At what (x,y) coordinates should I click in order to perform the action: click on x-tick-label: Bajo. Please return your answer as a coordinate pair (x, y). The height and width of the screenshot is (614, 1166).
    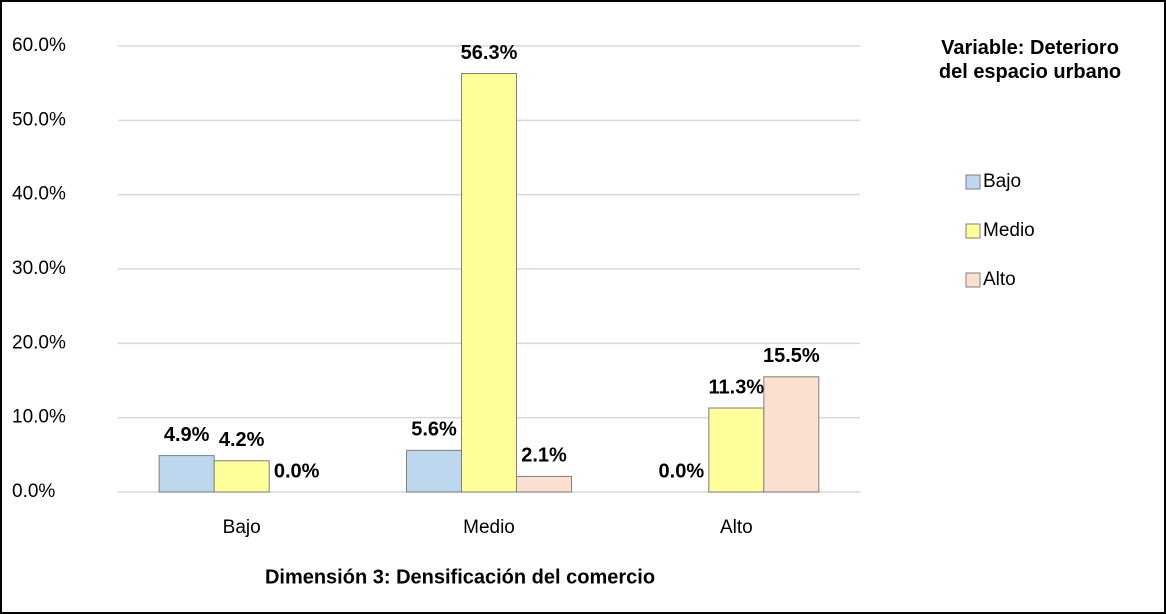
    Looking at the image, I should click on (242, 527).